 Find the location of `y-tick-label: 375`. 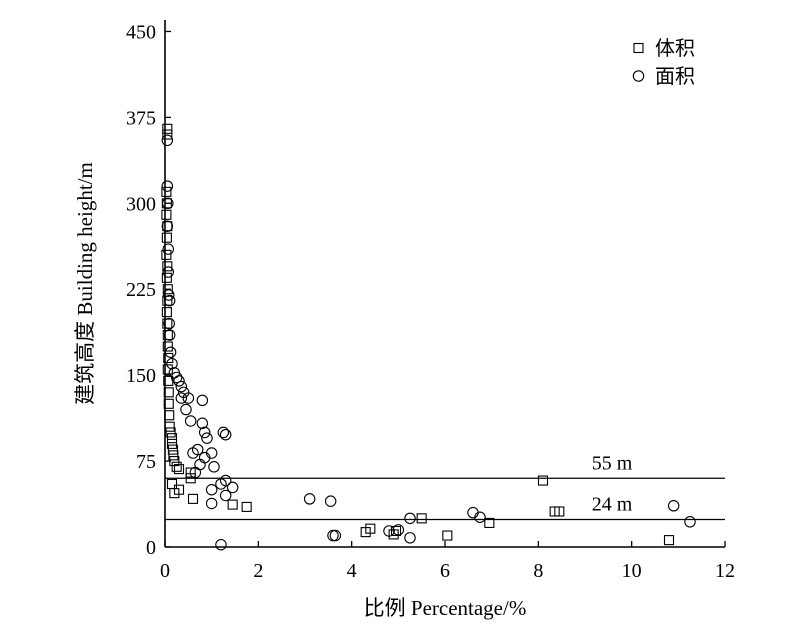

y-tick-label: 375 is located at coordinates (141, 118).